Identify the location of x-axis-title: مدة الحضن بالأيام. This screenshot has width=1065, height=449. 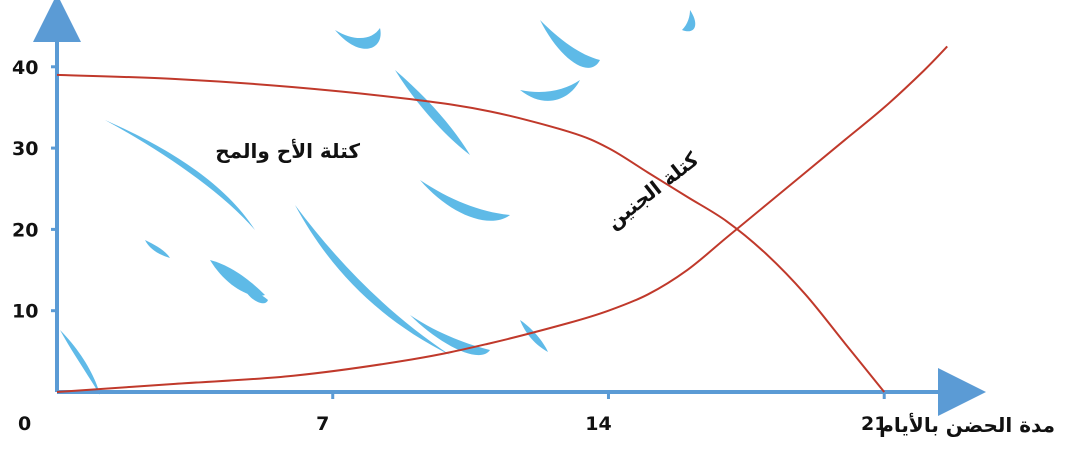
(967, 424).